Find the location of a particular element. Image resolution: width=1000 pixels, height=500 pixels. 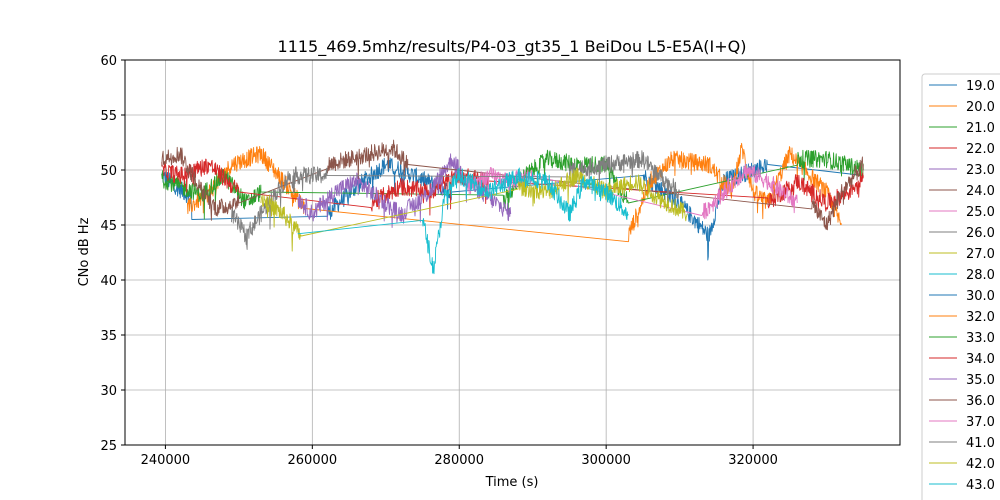

y-tick-label: 40 is located at coordinates (108, 281).